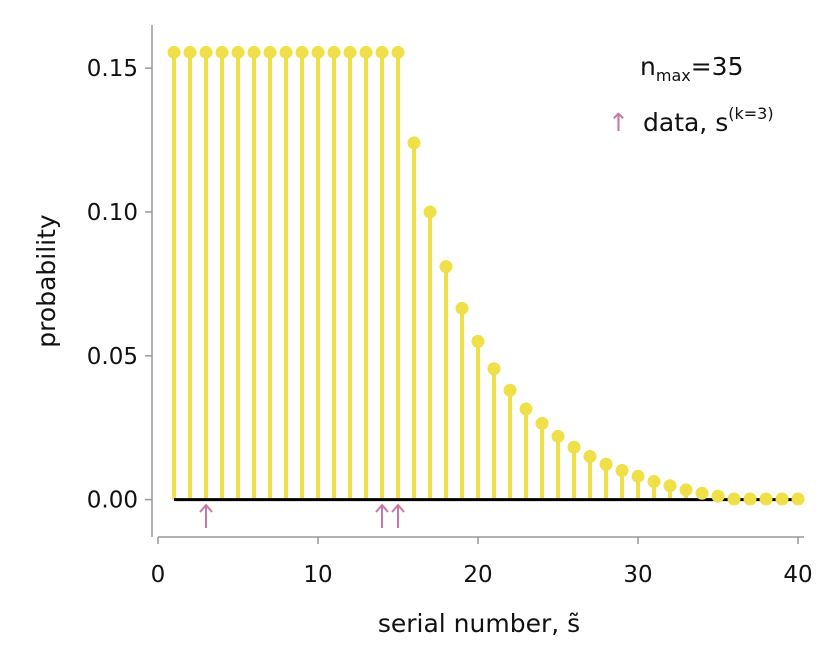 The width and height of the screenshot is (830, 664). What do you see at coordinates (685, 122) in the screenshot?
I see `legend-data-label: data, s` at bounding box center [685, 122].